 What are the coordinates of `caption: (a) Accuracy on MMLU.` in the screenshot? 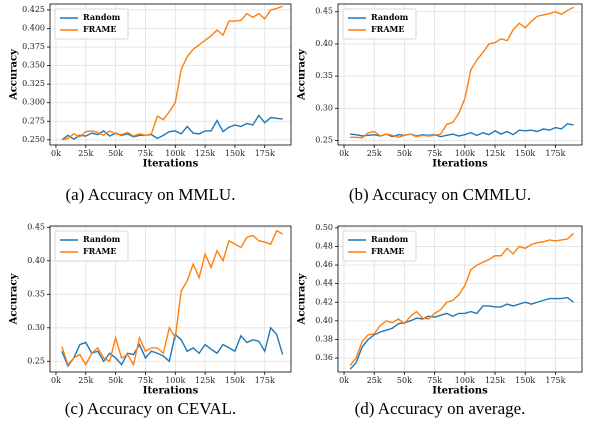 It's located at (151, 194).